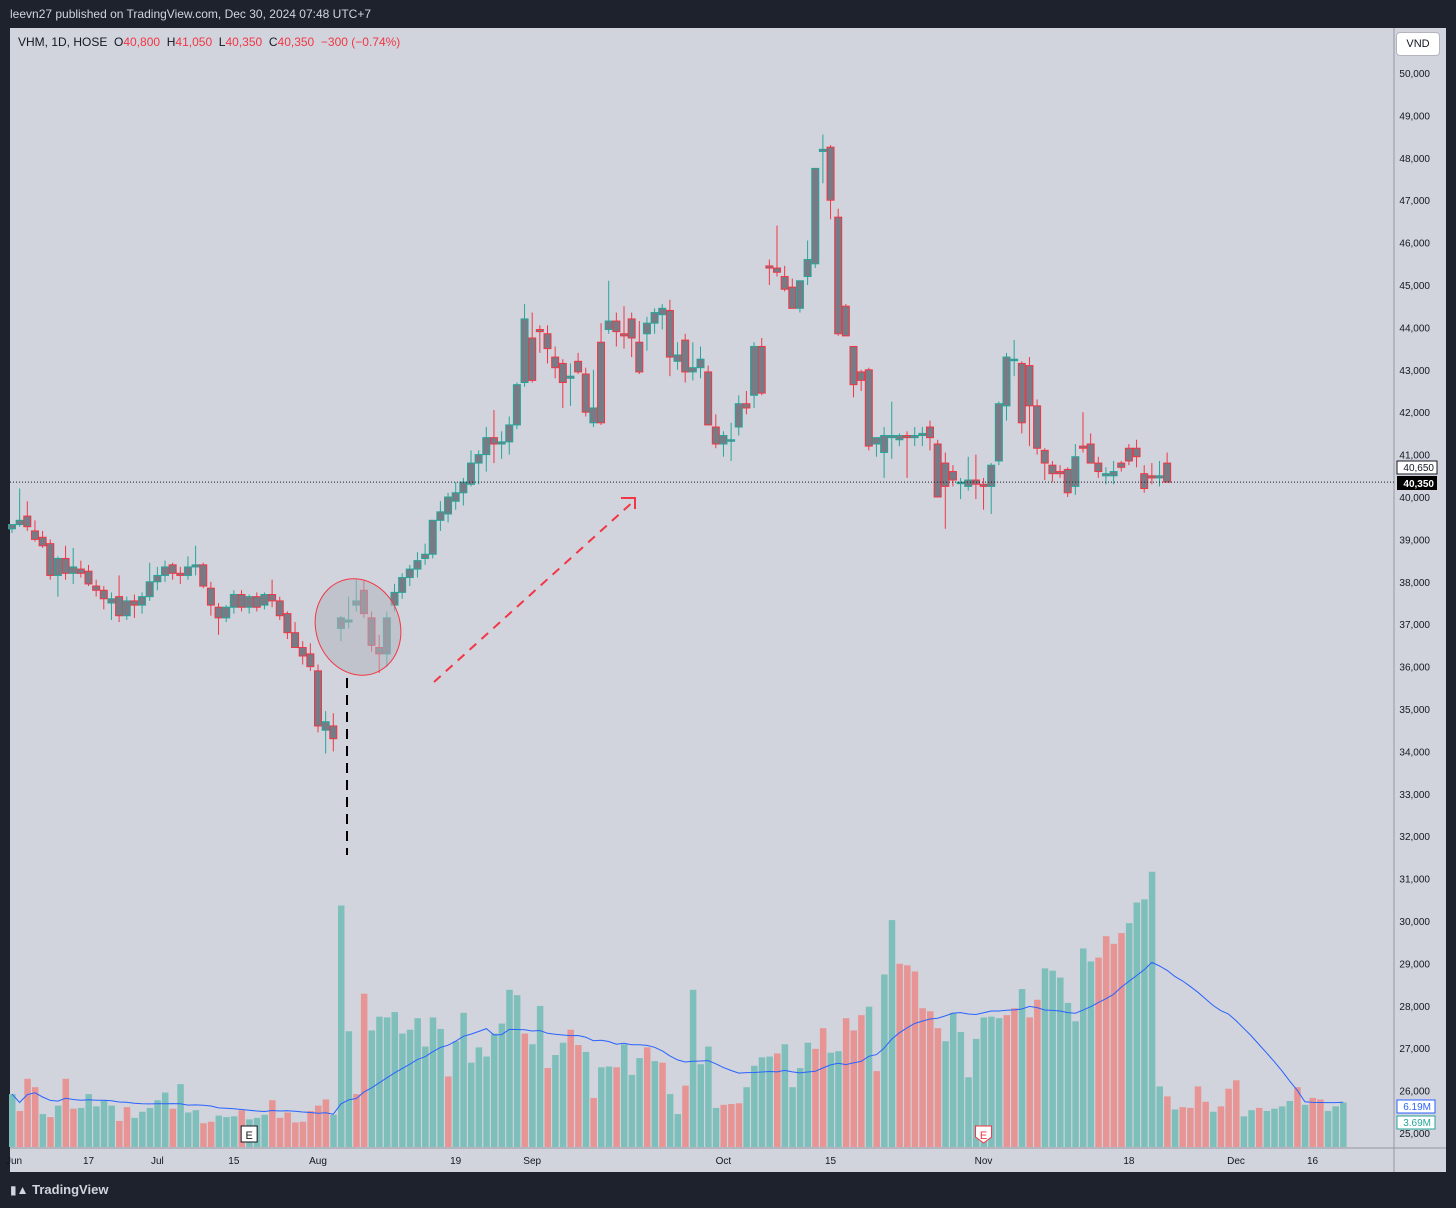 Image resolution: width=1456 pixels, height=1208 pixels. What do you see at coordinates (1414, 795) in the screenshot?
I see `price-tick-label: 33,000` at bounding box center [1414, 795].